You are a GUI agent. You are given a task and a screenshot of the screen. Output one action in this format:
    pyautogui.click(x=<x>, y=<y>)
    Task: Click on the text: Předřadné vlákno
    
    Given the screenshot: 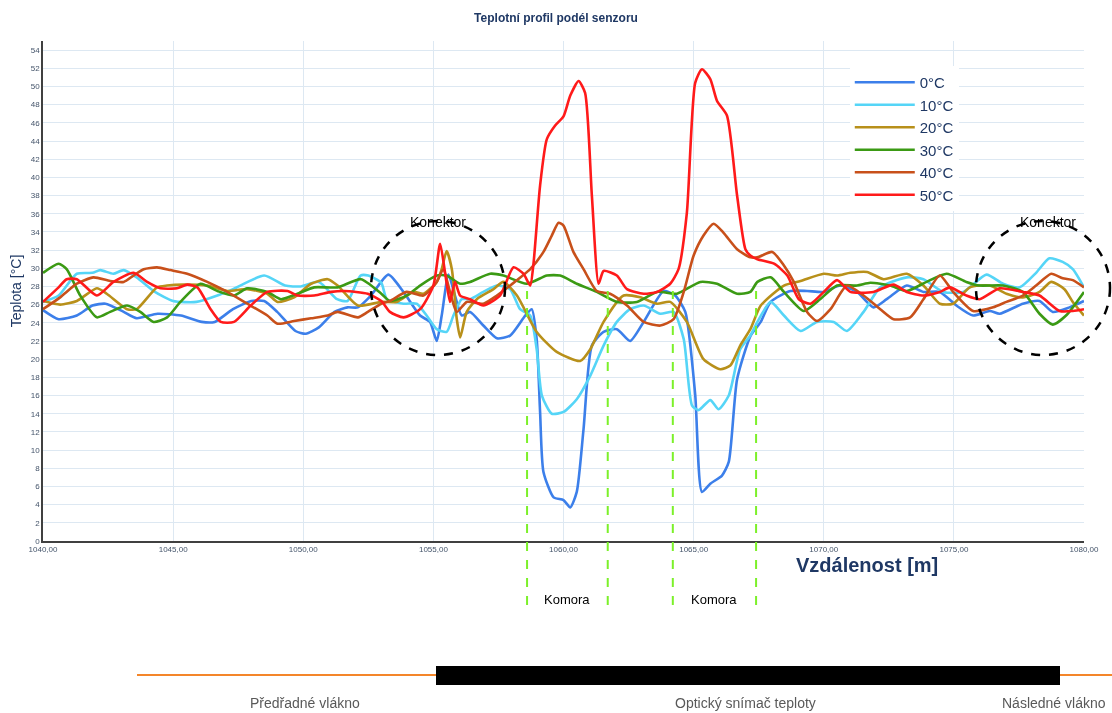 What is the action you would take?
    pyautogui.click(x=305, y=703)
    